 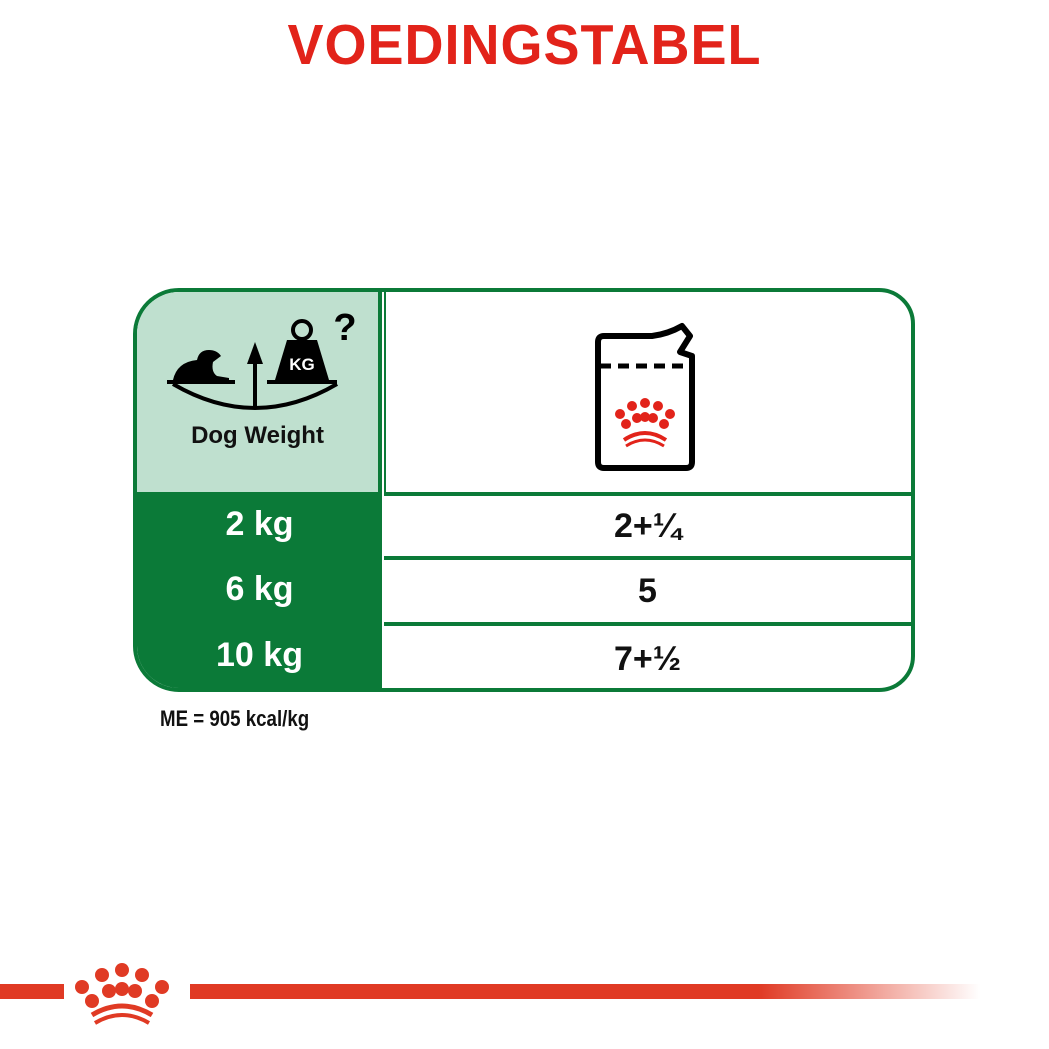 I want to click on energy-footnote: ME = 905 kcal/kg, so click(x=235, y=718).